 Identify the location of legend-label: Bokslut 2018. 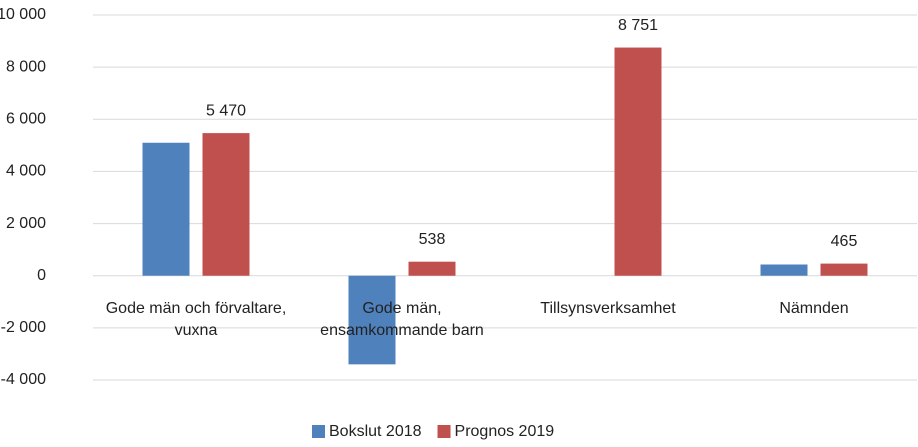
(375, 431).